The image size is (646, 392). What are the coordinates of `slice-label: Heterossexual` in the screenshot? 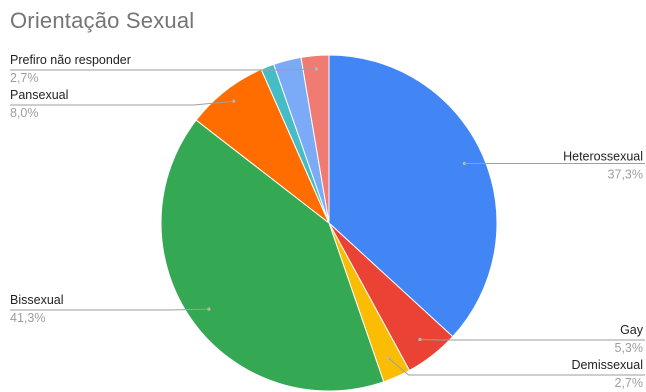 It's located at (603, 157).